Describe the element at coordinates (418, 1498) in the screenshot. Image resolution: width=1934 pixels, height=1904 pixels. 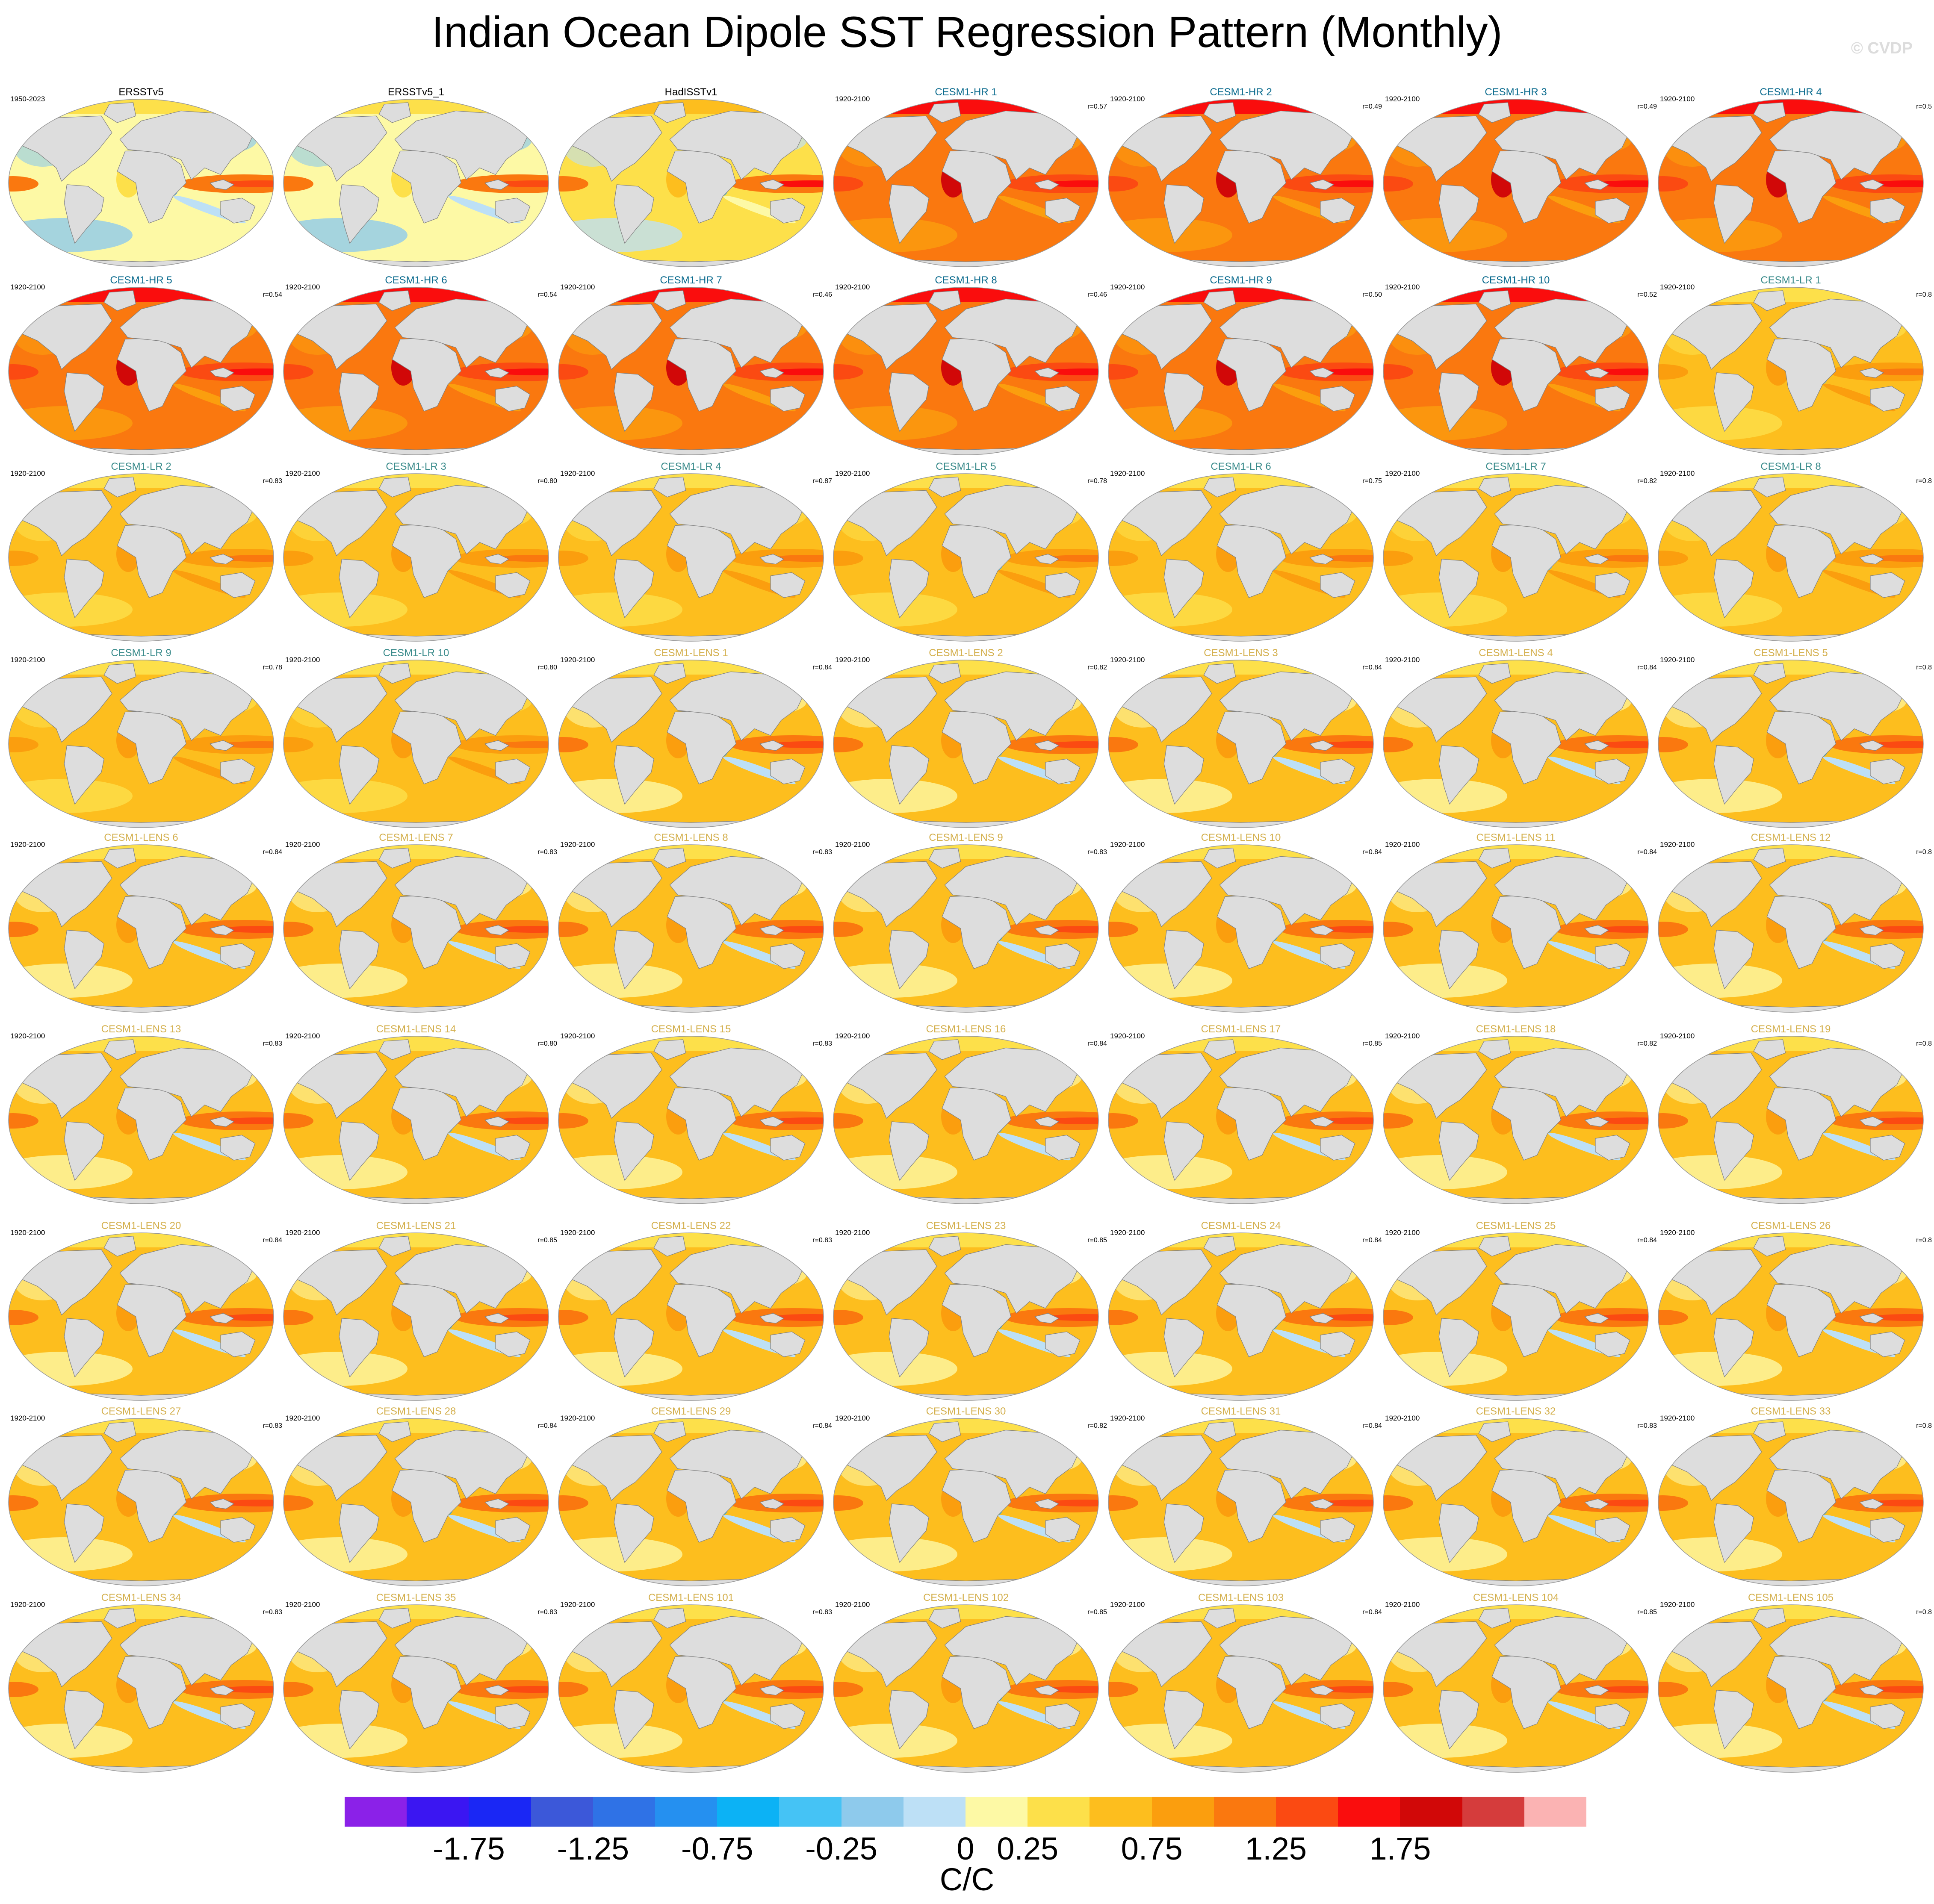
I see `map-panel: CESM1-LENS 28 1920-2100 r=0.84` at that location.